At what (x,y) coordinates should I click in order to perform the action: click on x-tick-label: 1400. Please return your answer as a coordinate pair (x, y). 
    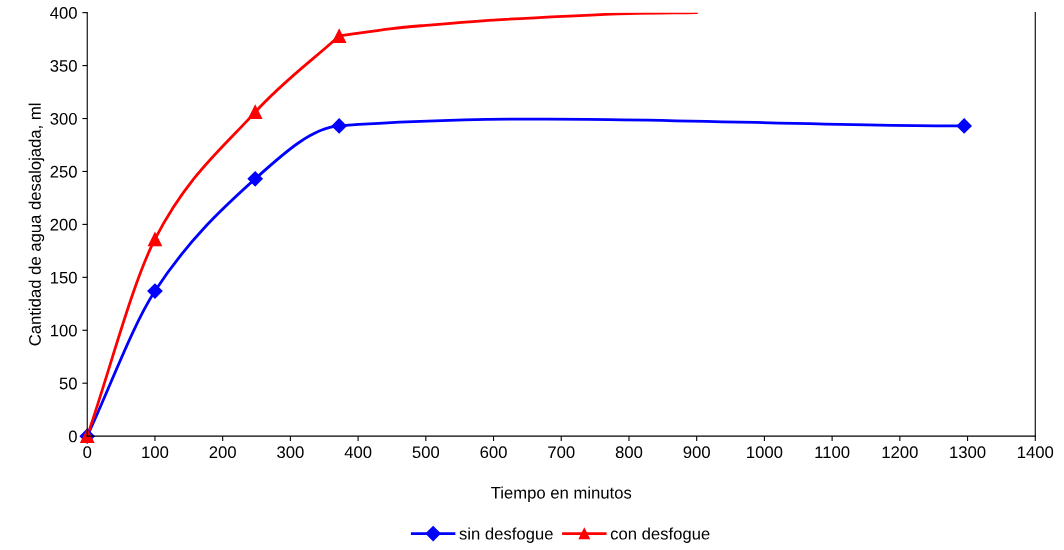
    Looking at the image, I should click on (1036, 452).